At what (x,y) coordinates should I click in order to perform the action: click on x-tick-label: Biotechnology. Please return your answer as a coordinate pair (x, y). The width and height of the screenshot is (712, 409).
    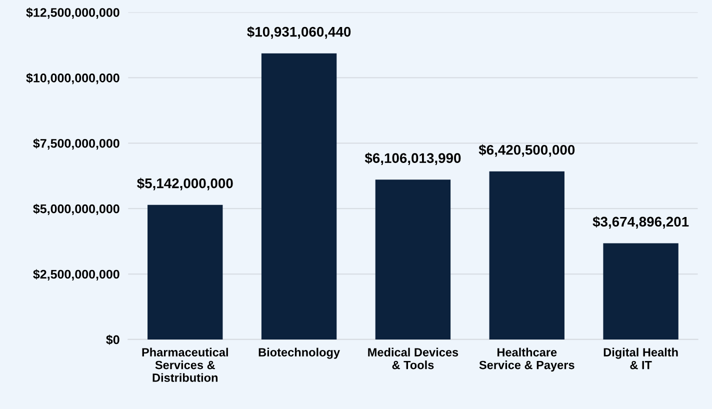
    Looking at the image, I should click on (299, 353).